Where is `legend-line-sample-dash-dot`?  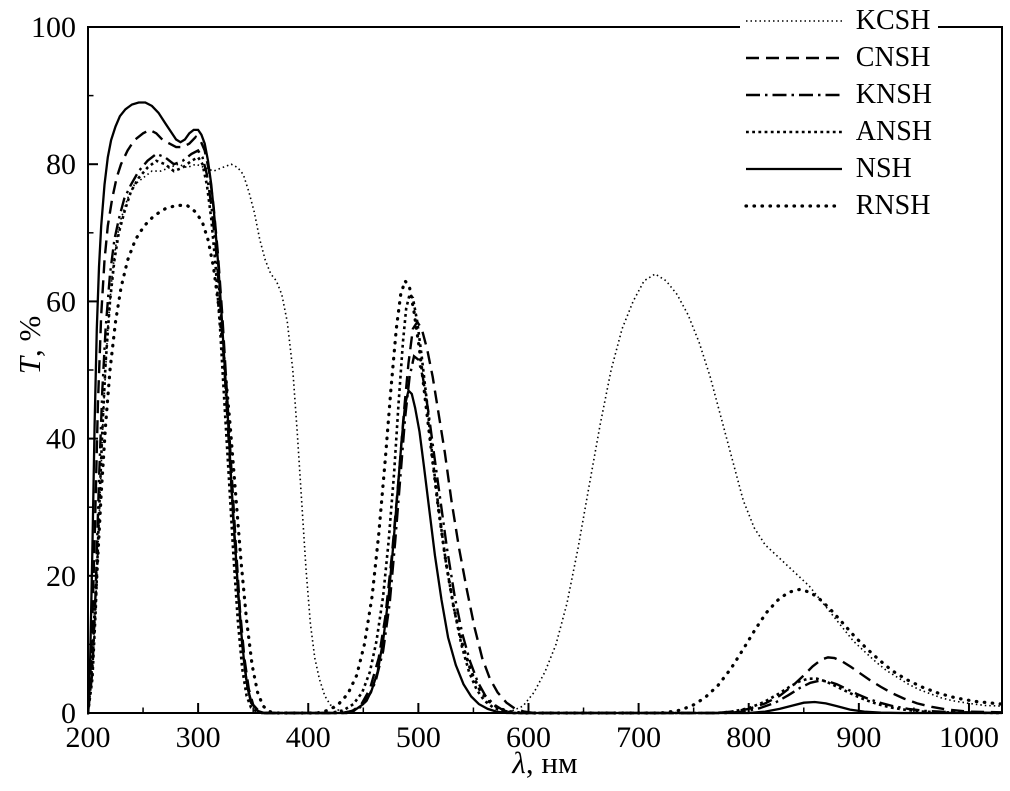
legend-line-sample-dash-dot is located at coordinates (793, 94).